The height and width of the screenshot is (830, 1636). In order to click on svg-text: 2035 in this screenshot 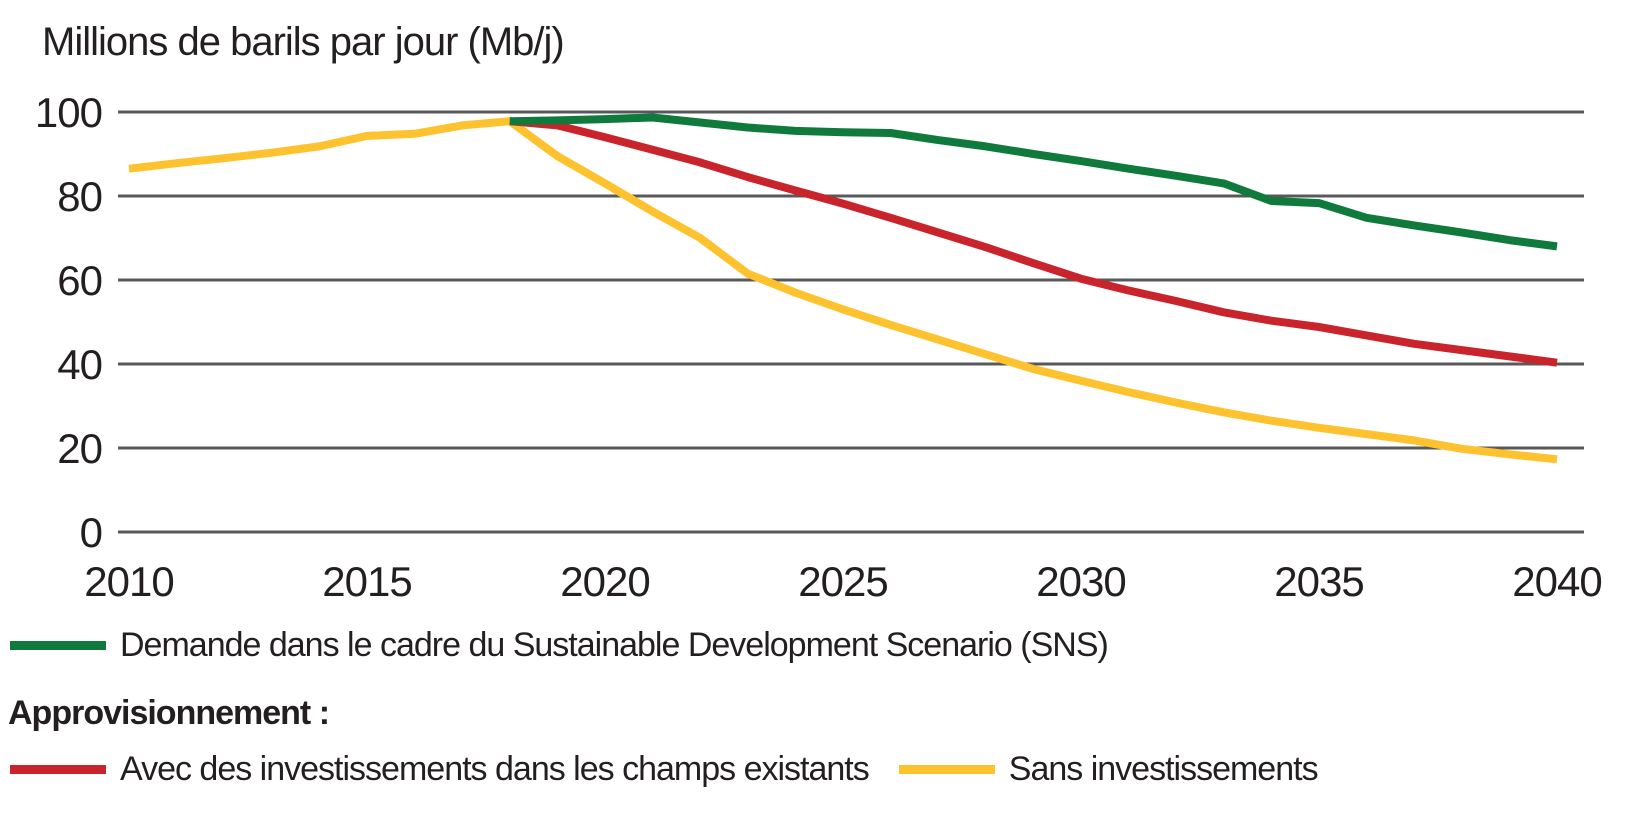, I will do `click(1318, 581)`.